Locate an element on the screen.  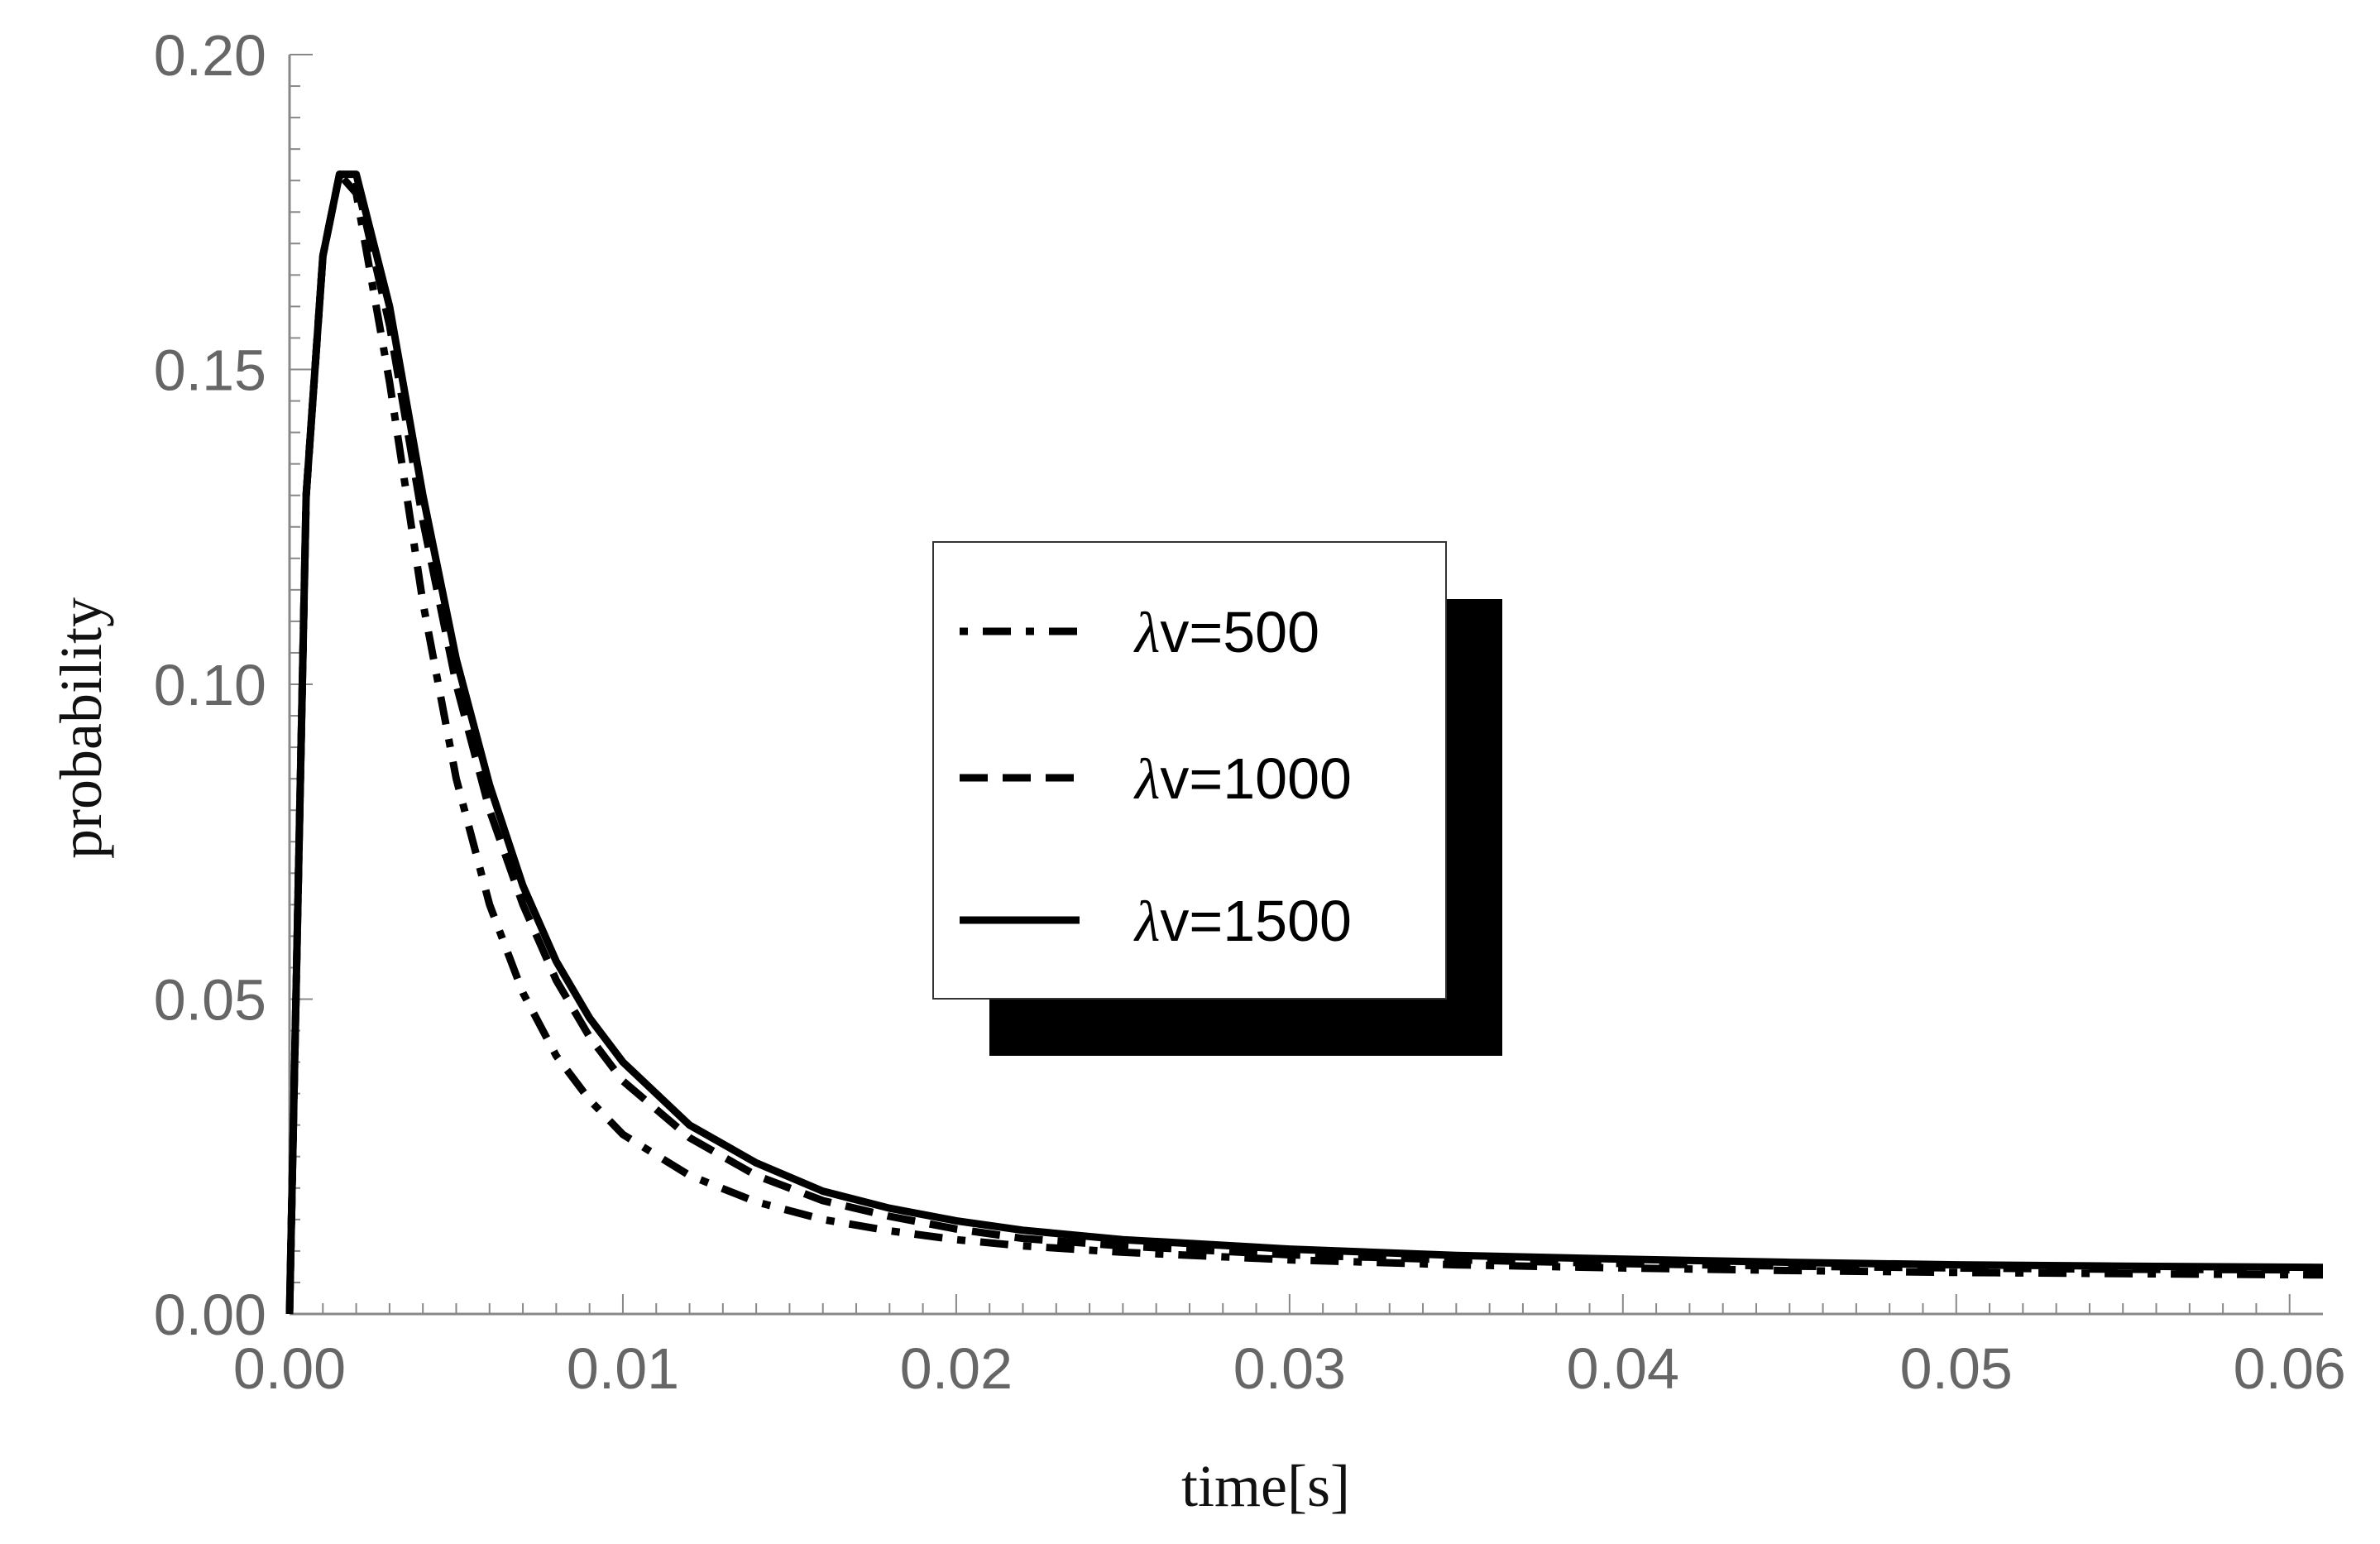
legend-label-lambda-1000: λv=1000 is located at coordinates (1242, 779).